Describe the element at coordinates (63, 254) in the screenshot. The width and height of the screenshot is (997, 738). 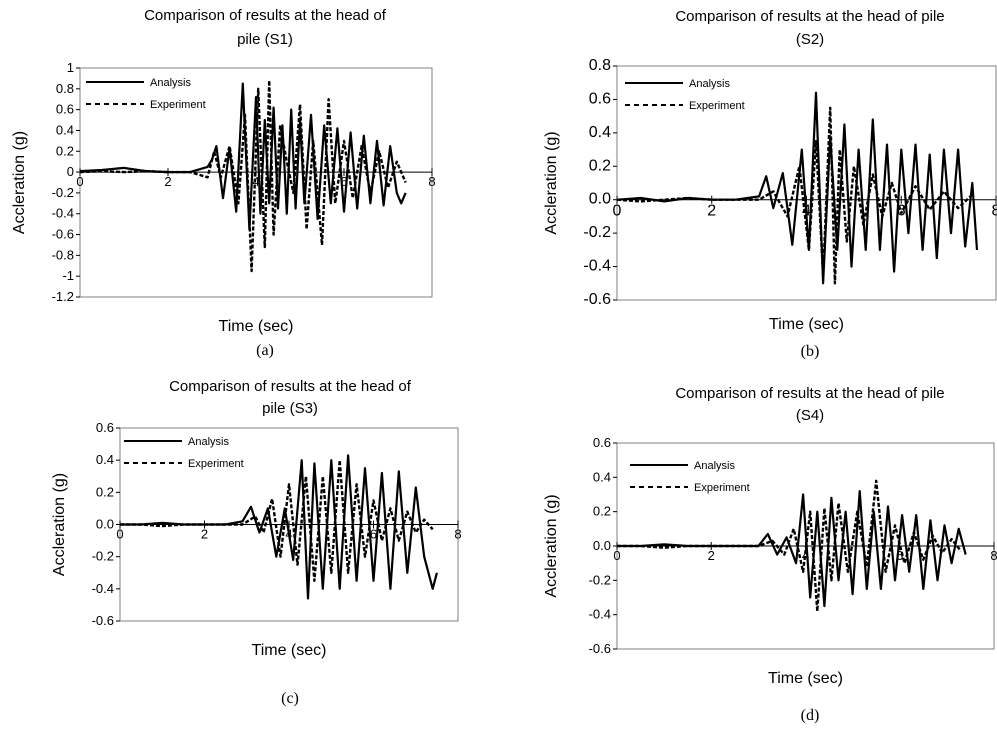
I see `y-tick-label: -0.8` at that location.